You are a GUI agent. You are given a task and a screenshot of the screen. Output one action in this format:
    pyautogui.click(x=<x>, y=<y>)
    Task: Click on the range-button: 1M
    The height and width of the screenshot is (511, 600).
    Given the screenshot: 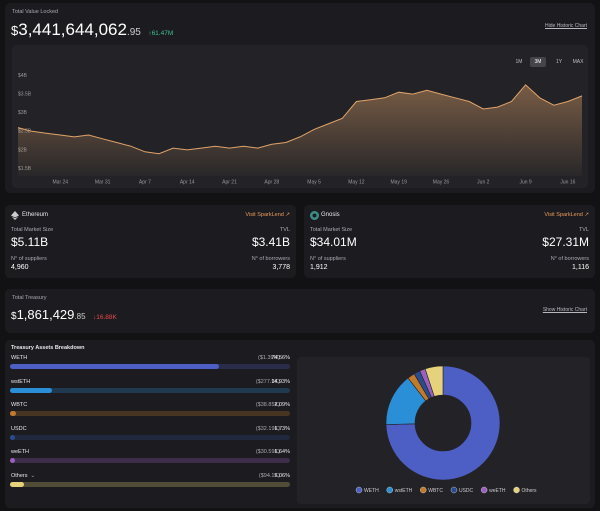 What is the action you would take?
    pyautogui.click(x=519, y=62)
    